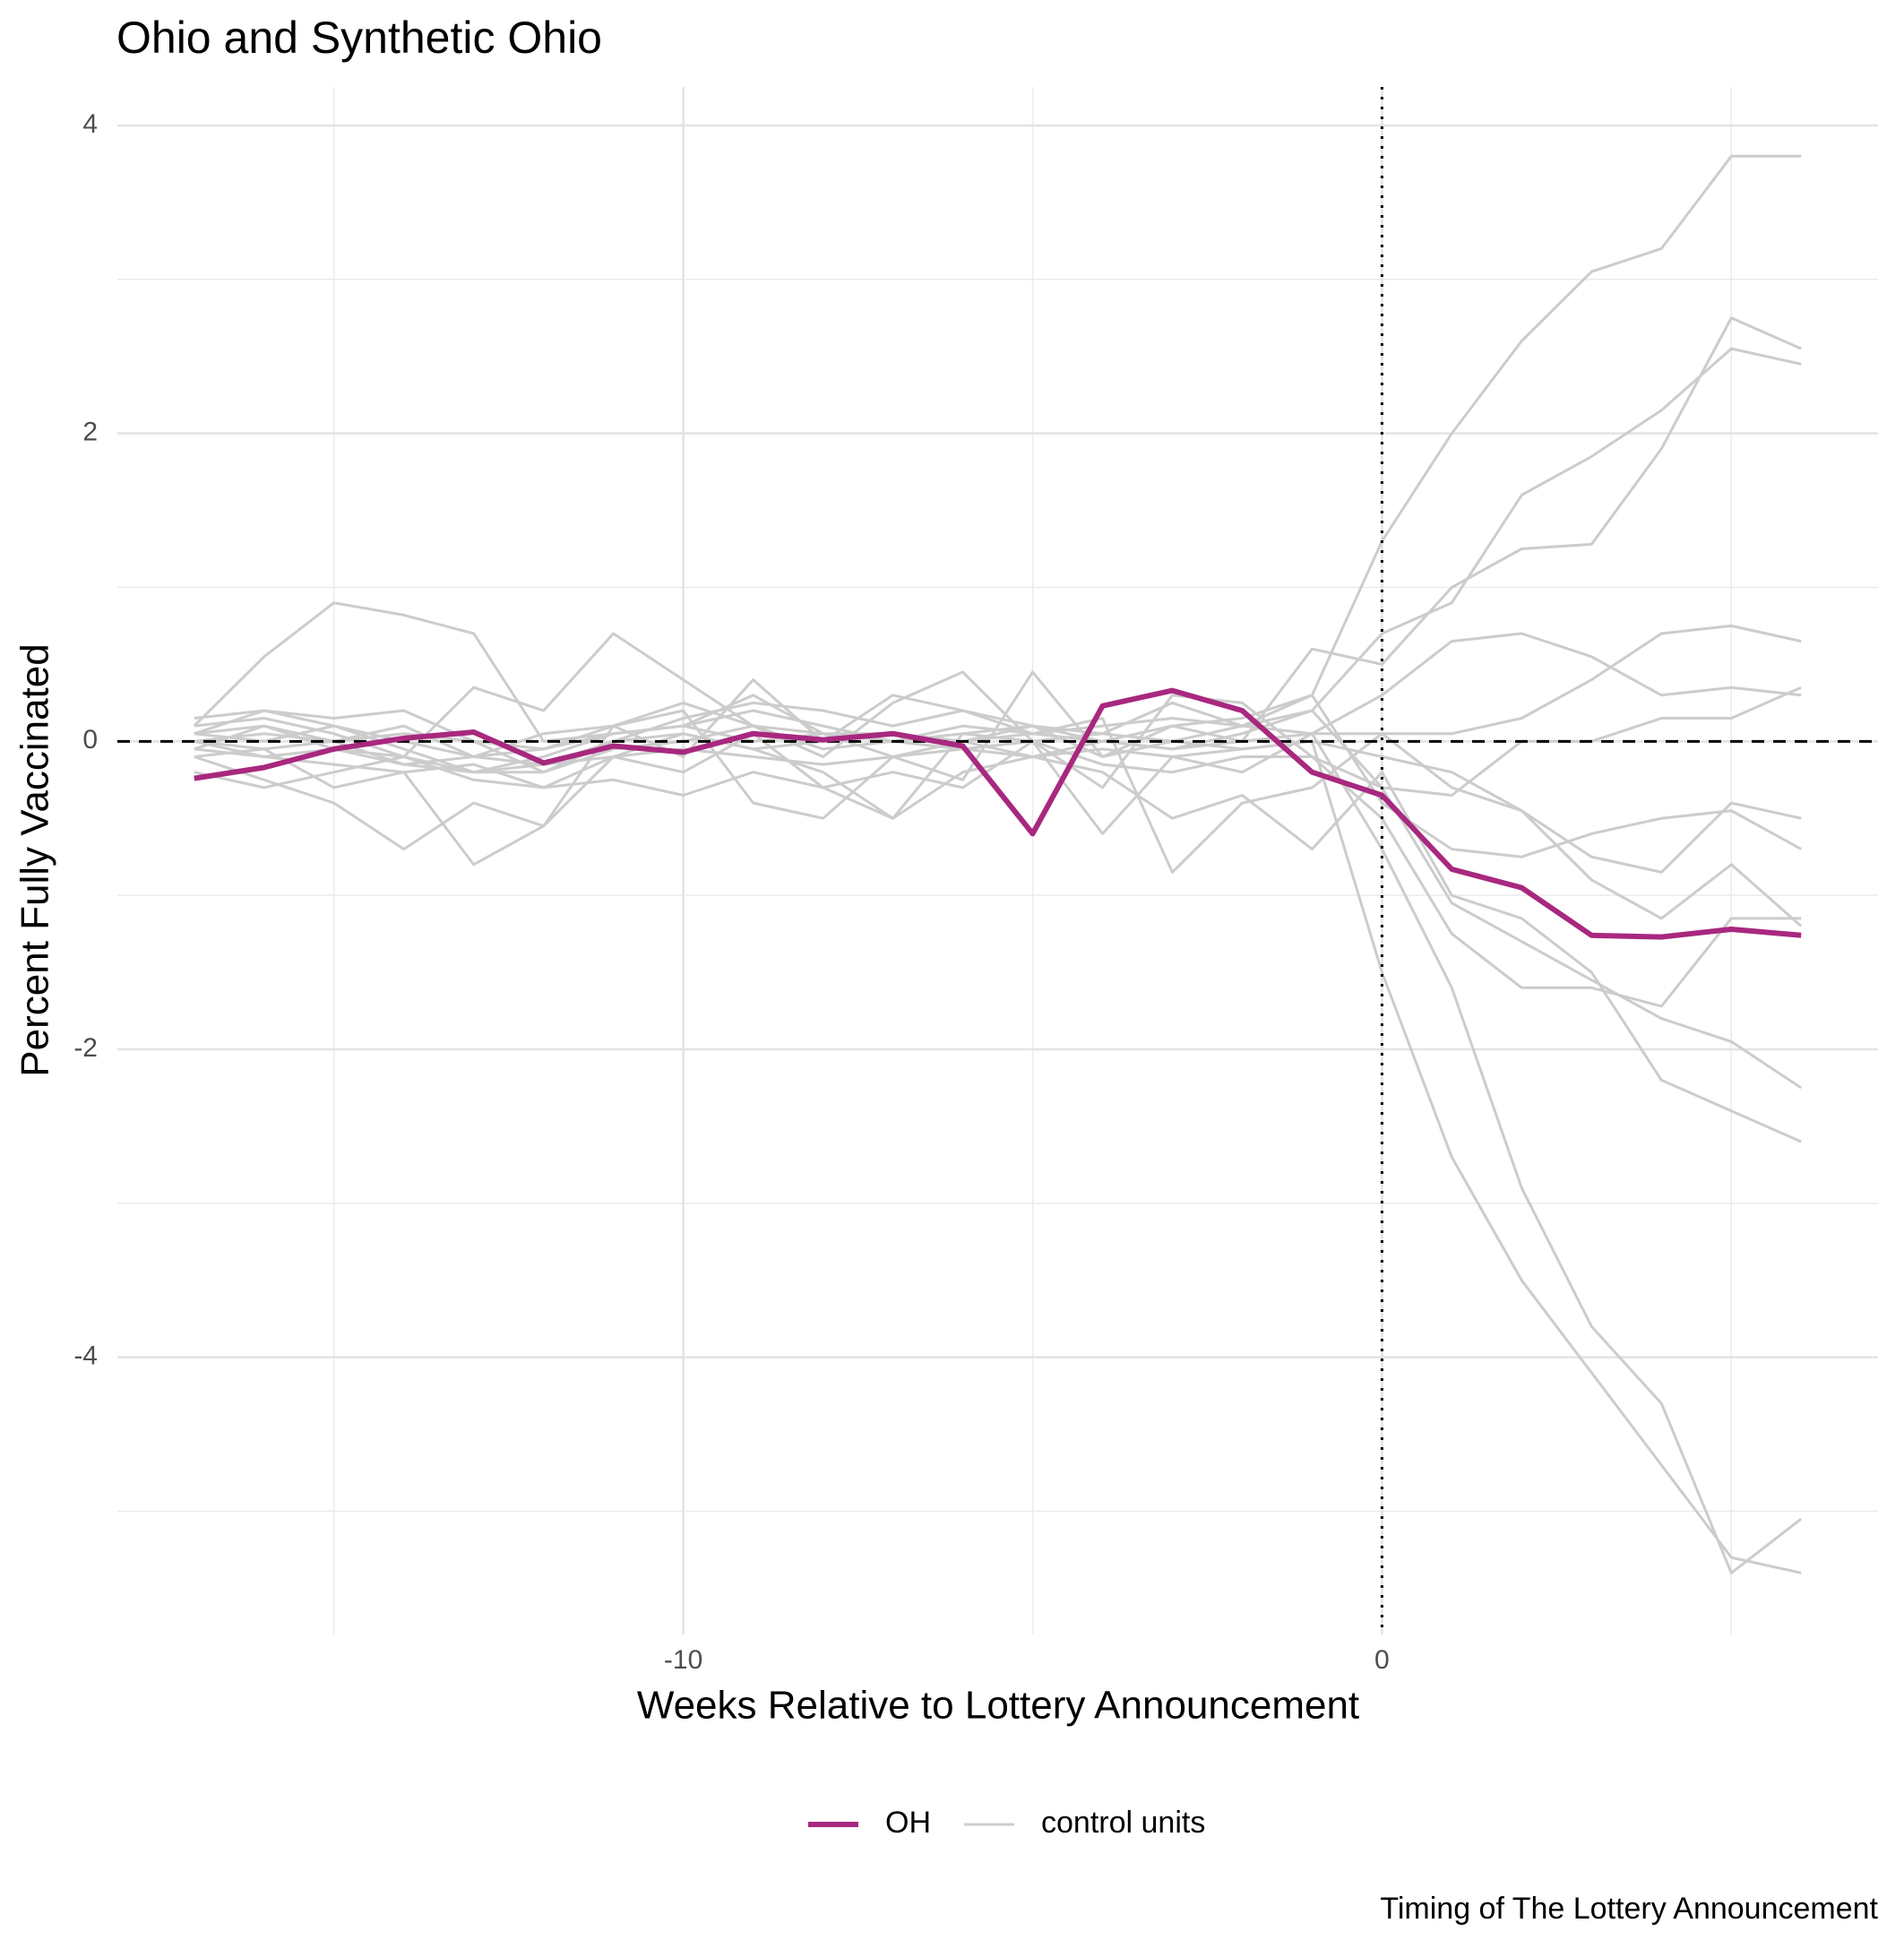  I want to click on x-tick-label: -10, so click(683, 1660).